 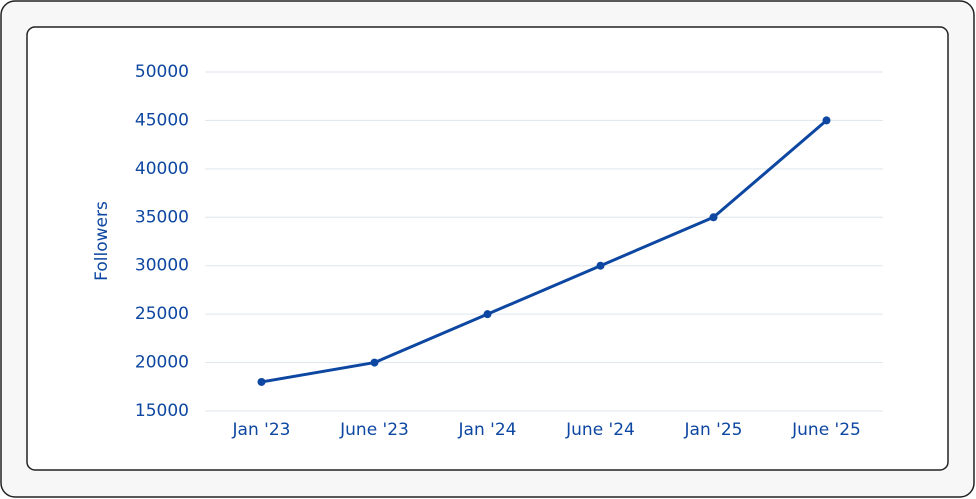 What do you see at coordinates (162, 266) in the screenshot?
I see `y-tick-label: 30000` at bounding box center [162, 266].